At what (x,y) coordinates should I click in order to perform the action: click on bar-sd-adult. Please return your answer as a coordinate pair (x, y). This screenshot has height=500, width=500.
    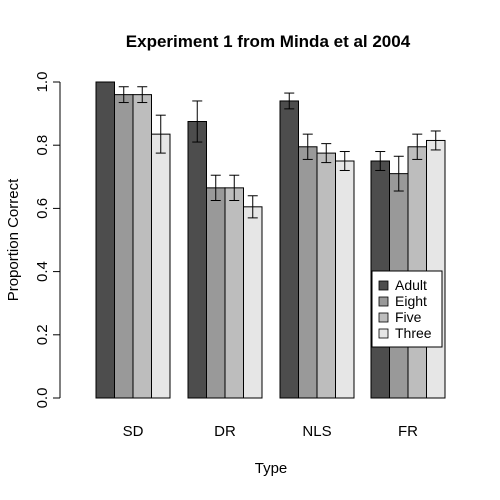
    Looking at the image, I should click on (105, 240).